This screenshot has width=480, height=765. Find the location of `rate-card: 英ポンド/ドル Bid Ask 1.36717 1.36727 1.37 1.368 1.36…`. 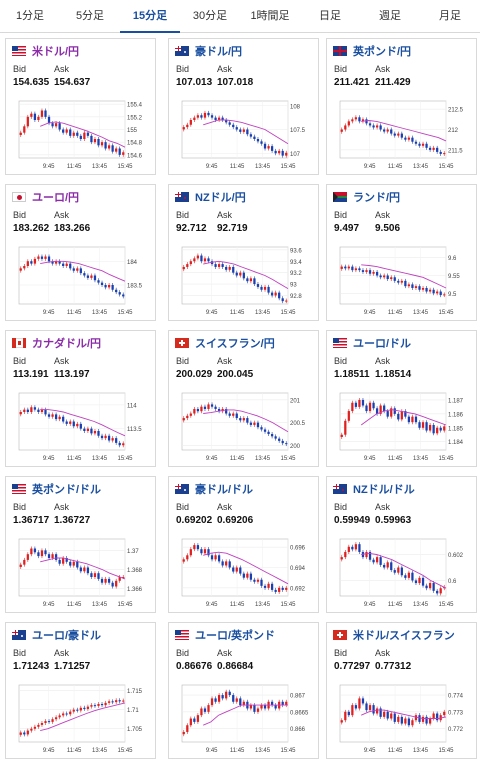

rate-card: 英ポンド/ドル Bid Ask 1.36717 1.36727 1.37 1.368 1.36… is located at coordinates (80, 544).